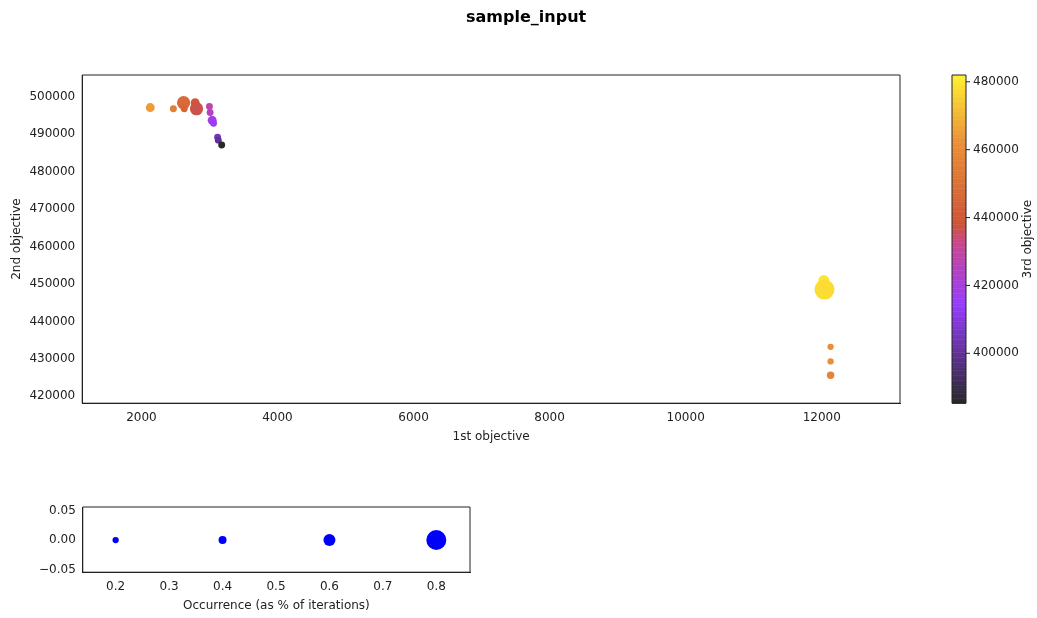 The height and width of the screenshot is (618, 1037). What do you see at coordinates (685, 416) in the screenshot?
I see `x-tick-label: 10000` at bounding box center [685, 416].